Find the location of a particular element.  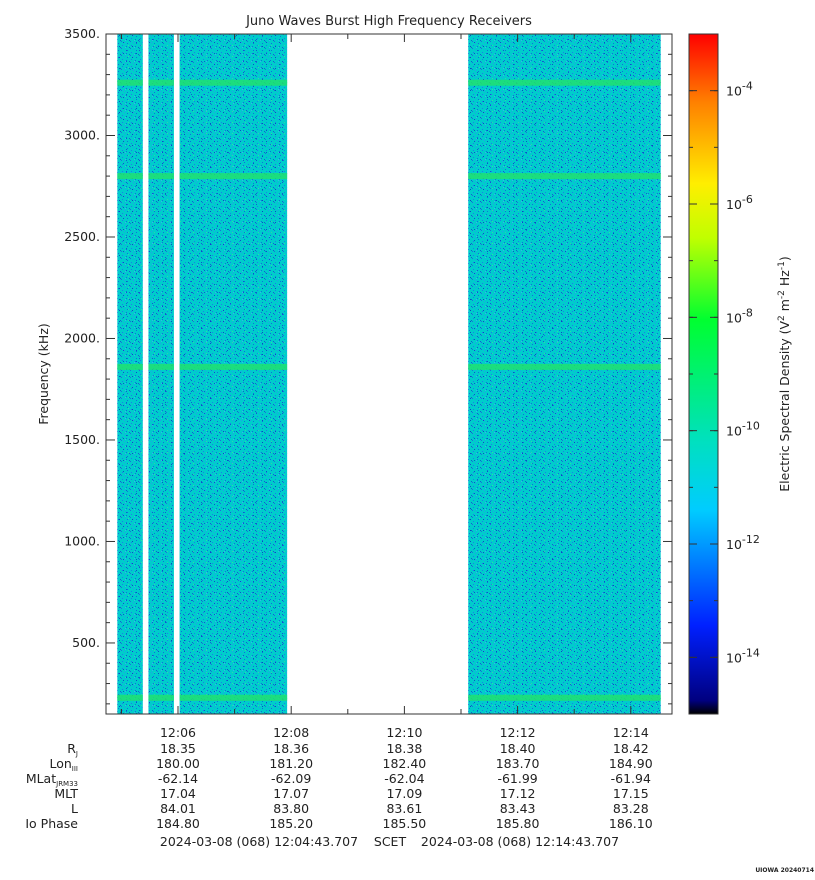

ephemeris-value-4-1: 184.90 is located at coordinates (631, 763).